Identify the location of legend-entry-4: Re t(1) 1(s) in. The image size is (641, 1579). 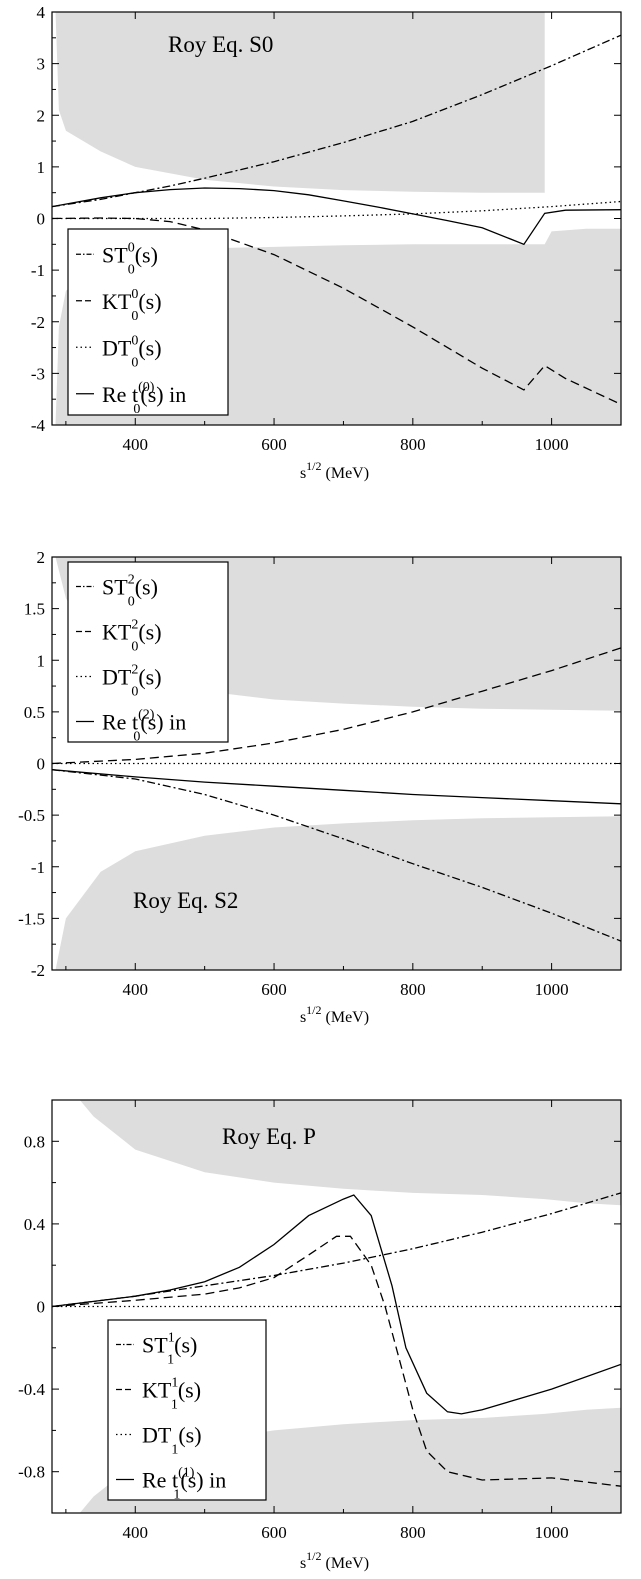
(184, 1484).